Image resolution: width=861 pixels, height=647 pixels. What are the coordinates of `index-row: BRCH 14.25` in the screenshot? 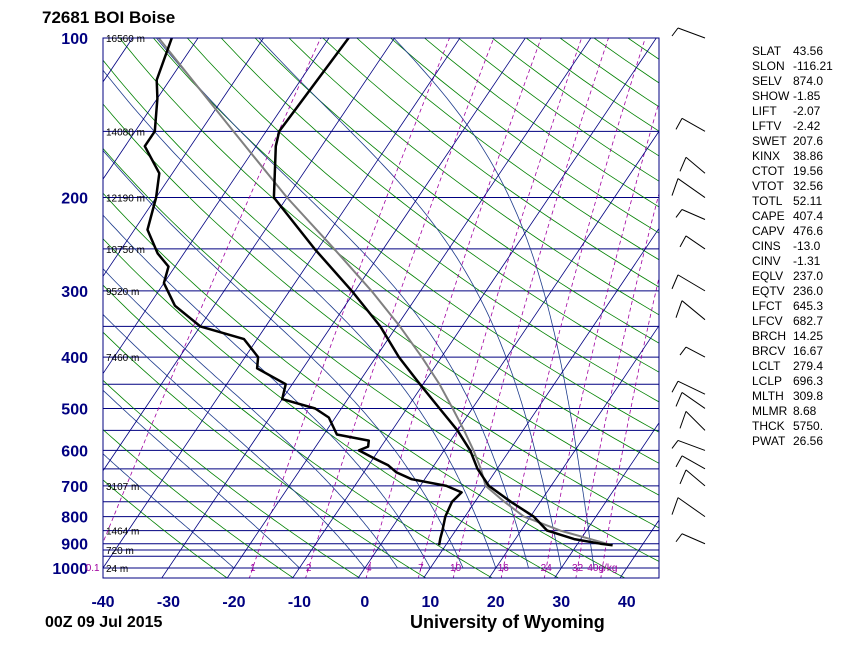 It's located at (802, 336).